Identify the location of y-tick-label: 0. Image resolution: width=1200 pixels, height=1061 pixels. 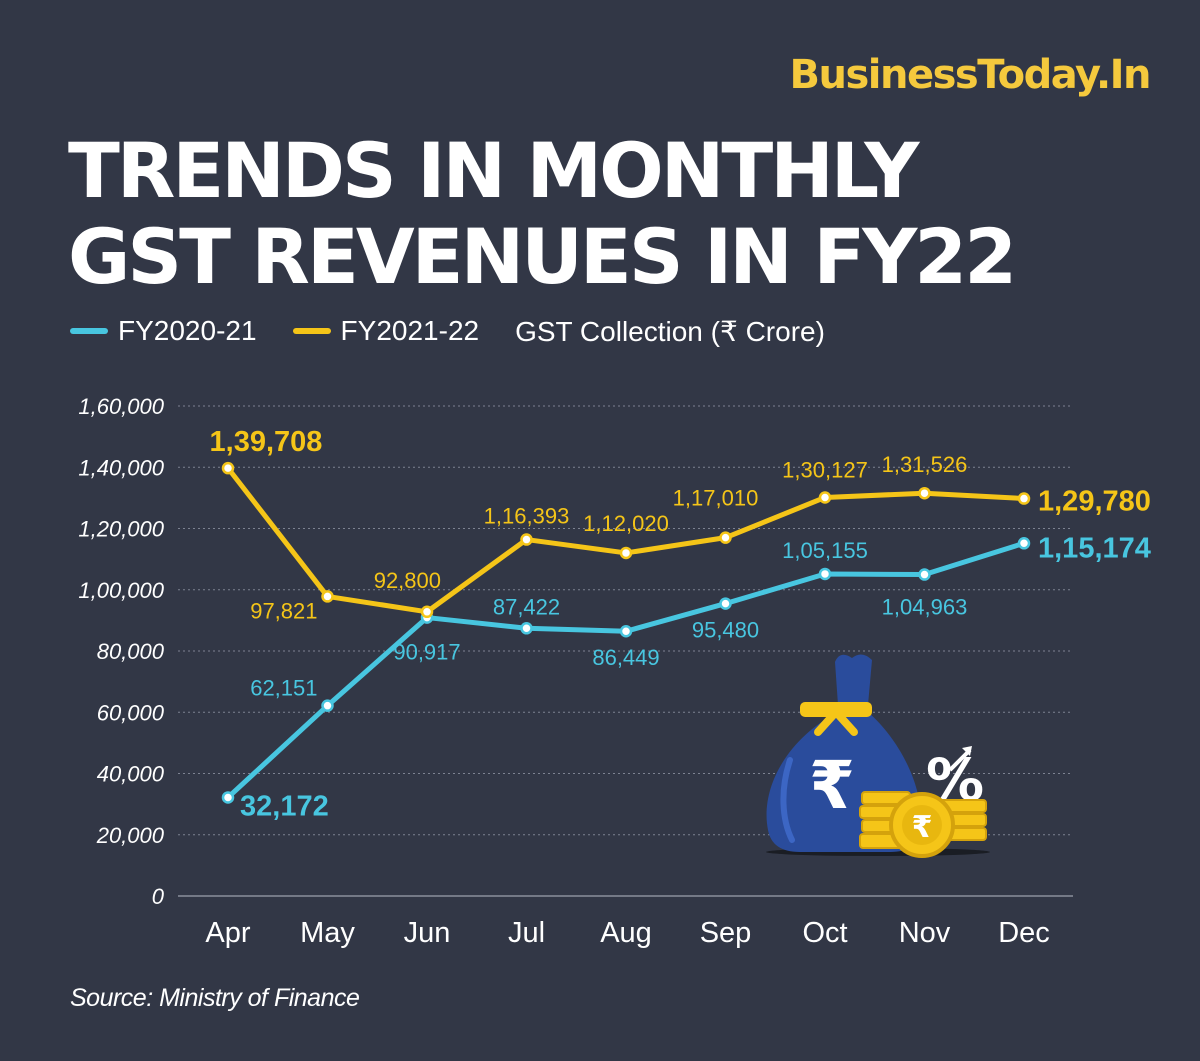
(158, 896).